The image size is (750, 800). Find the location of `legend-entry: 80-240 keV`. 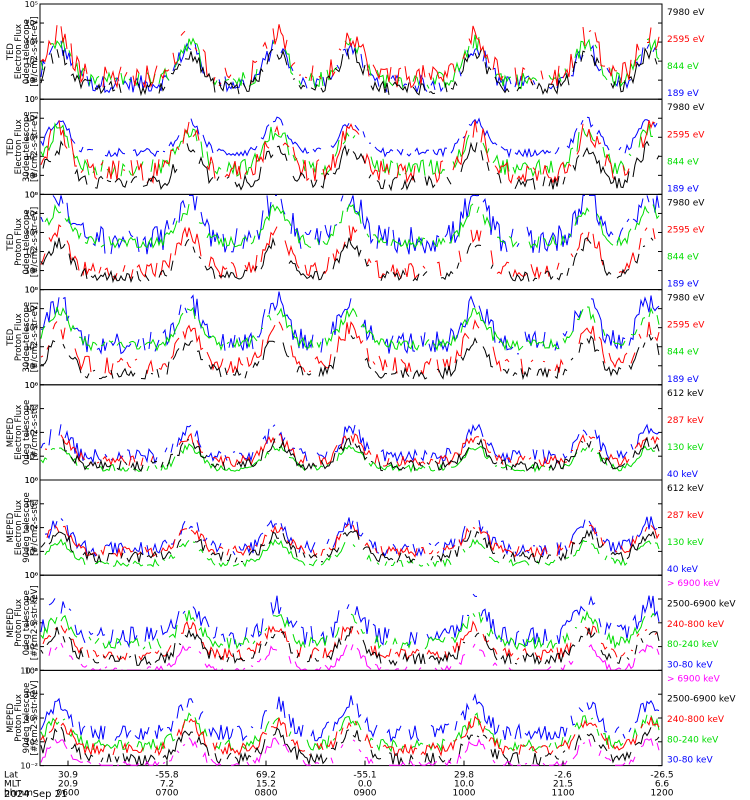

legend-entry: 80-240 keV is located at coordinates (693, 740).